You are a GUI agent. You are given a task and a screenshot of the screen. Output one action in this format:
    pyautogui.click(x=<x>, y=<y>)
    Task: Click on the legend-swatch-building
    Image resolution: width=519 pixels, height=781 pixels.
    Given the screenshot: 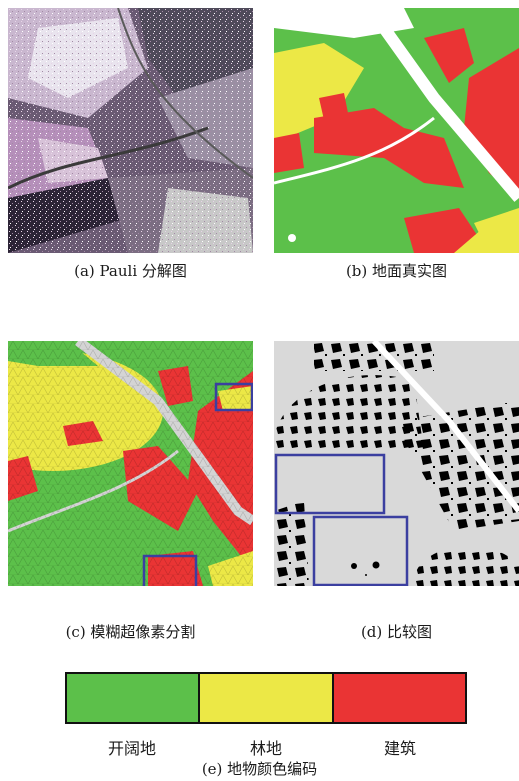 What is the action you would take?
    pyautogui.click(x=398, y=698)
    